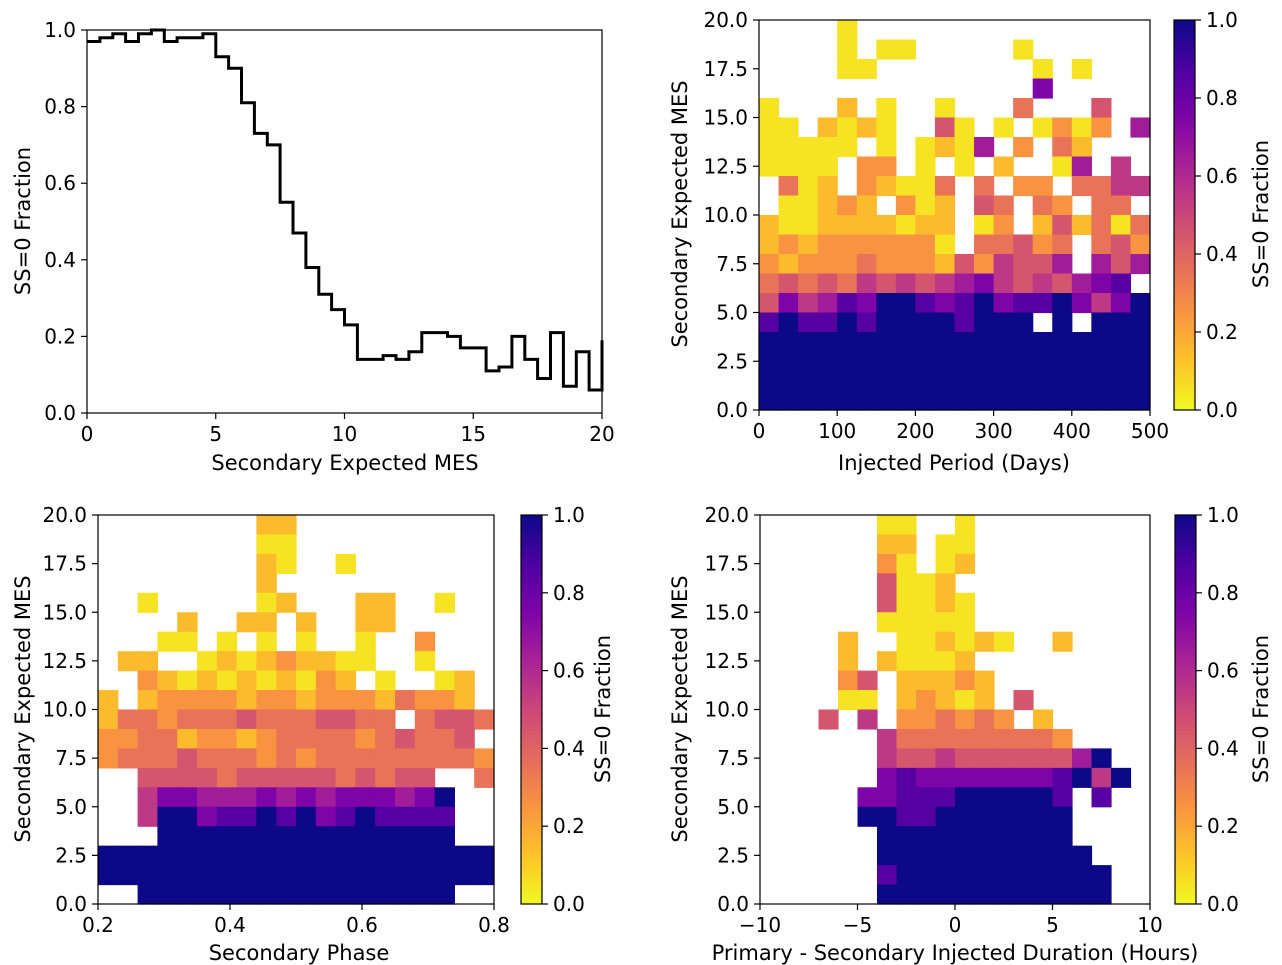 The height and width of the screenshot is (965, 1282). Describe the element at coordinates (60, 30) in the screenshot. I see `y-tick-label: 1.0` at that location.